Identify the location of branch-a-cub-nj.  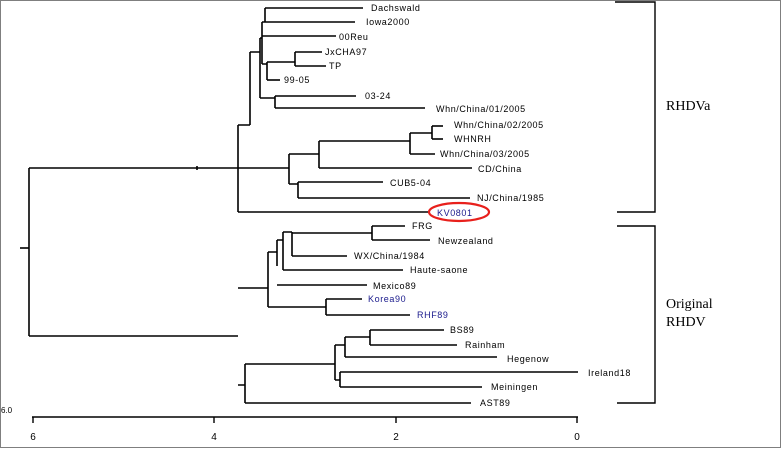
(294, 190).